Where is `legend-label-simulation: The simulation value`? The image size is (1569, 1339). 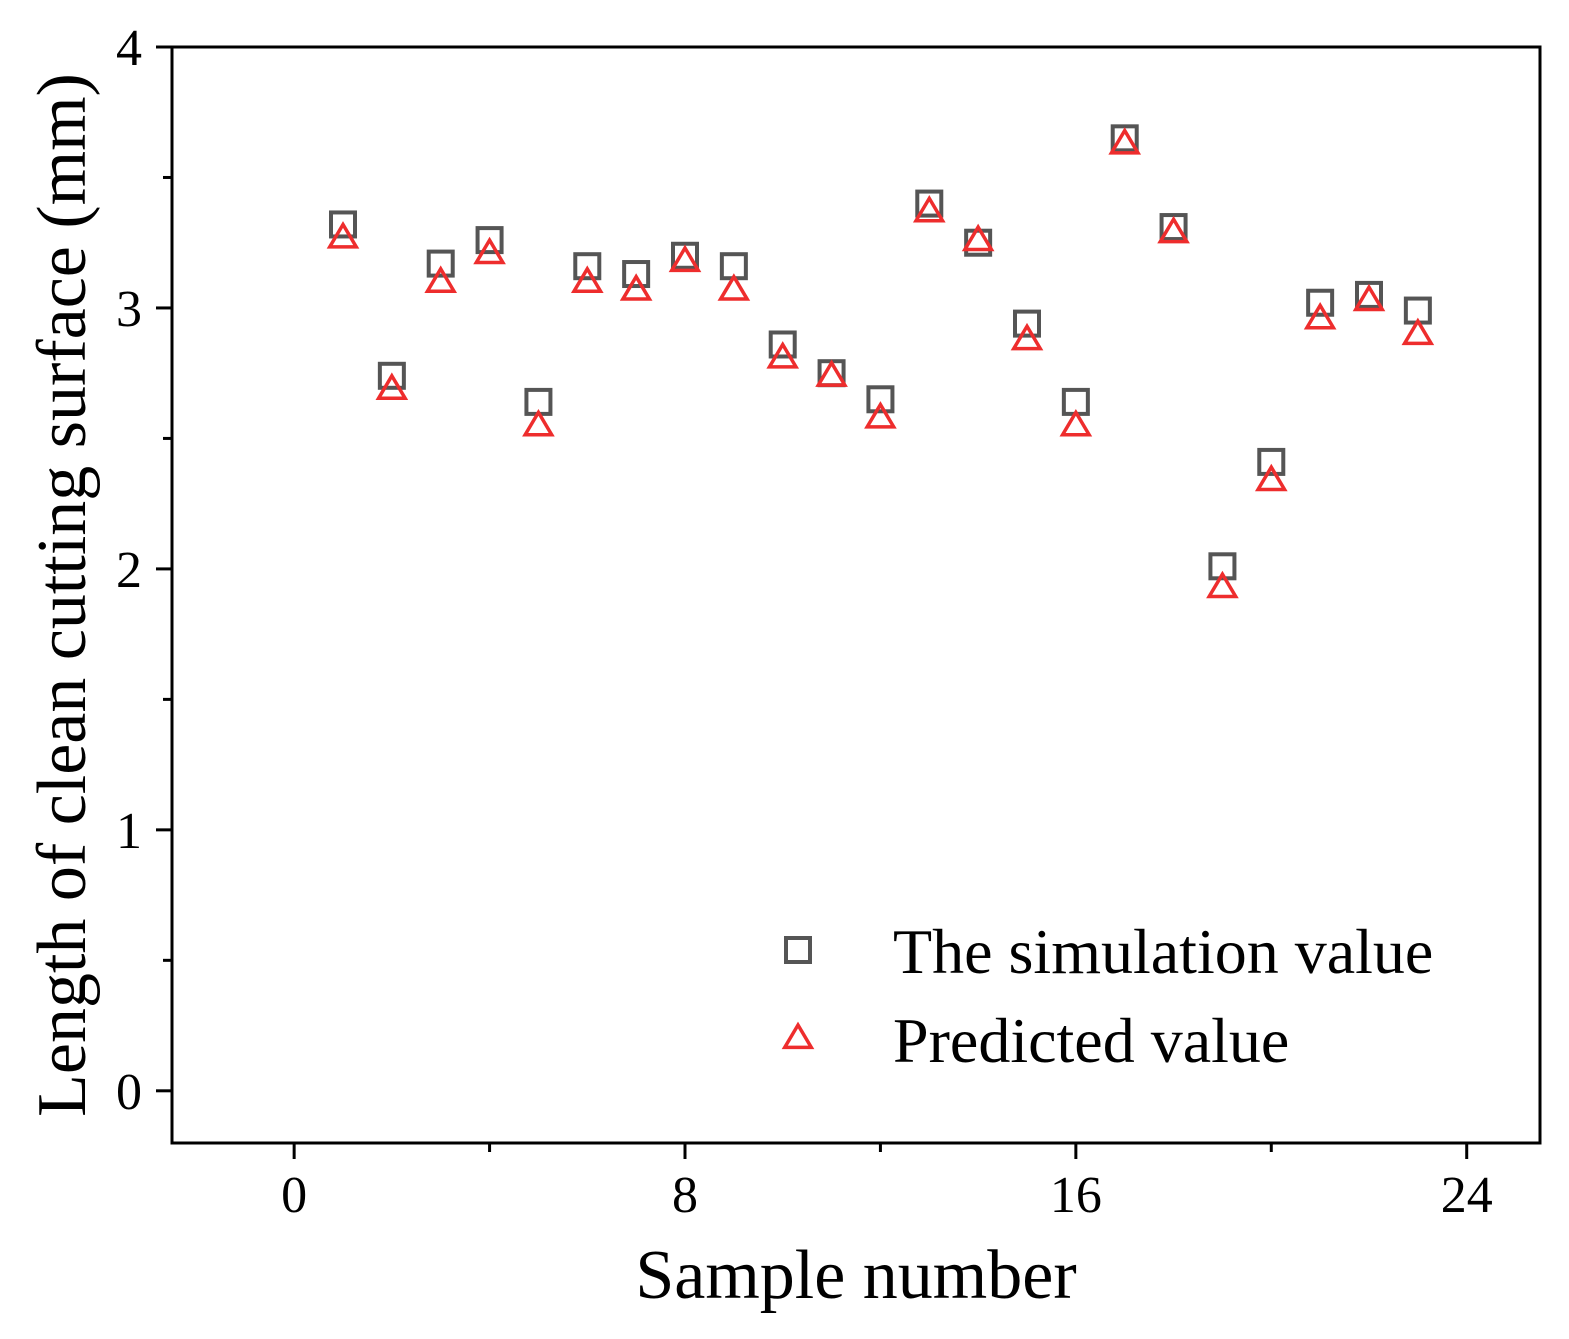
legend-label-simulation: The simulation value is located at coordinates (1163, 951).